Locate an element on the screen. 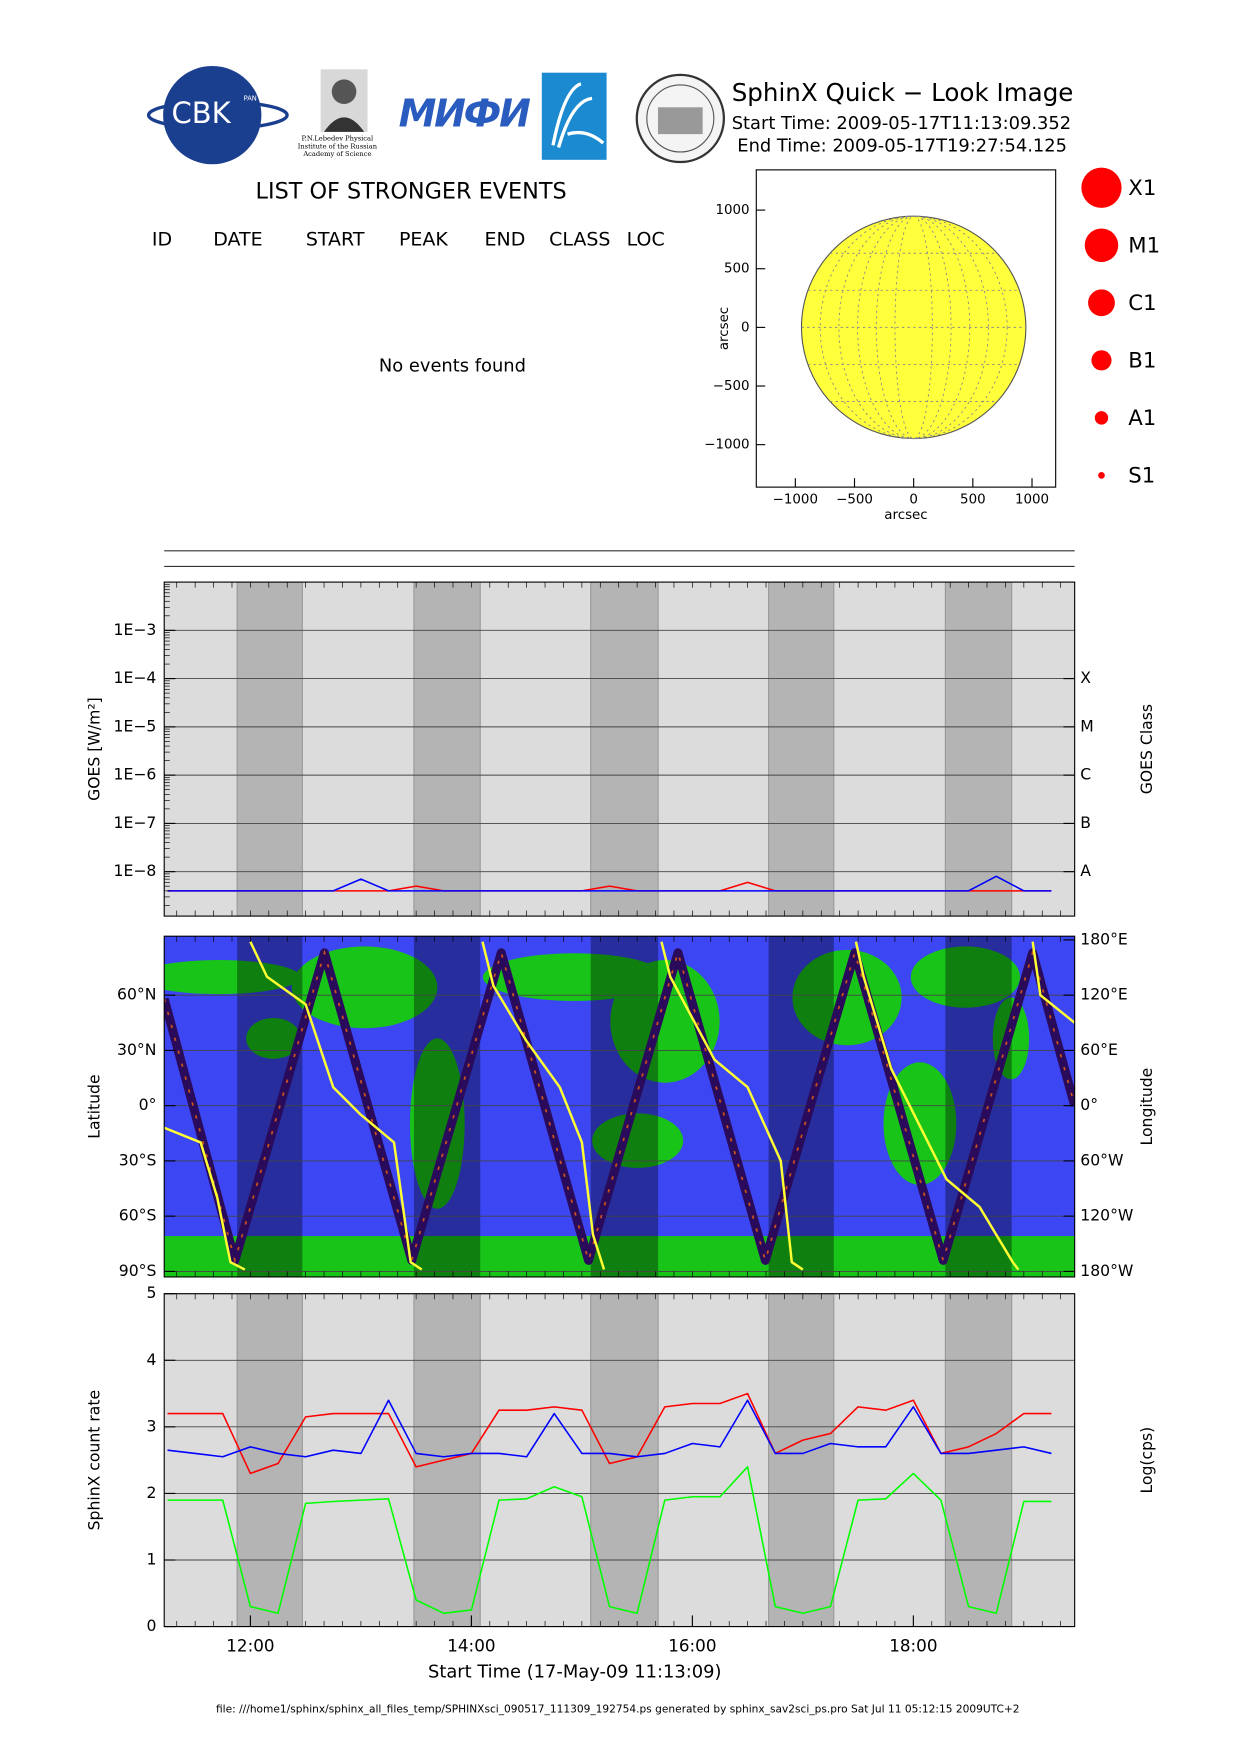  column-header: END is located at coordinates (505, 240).